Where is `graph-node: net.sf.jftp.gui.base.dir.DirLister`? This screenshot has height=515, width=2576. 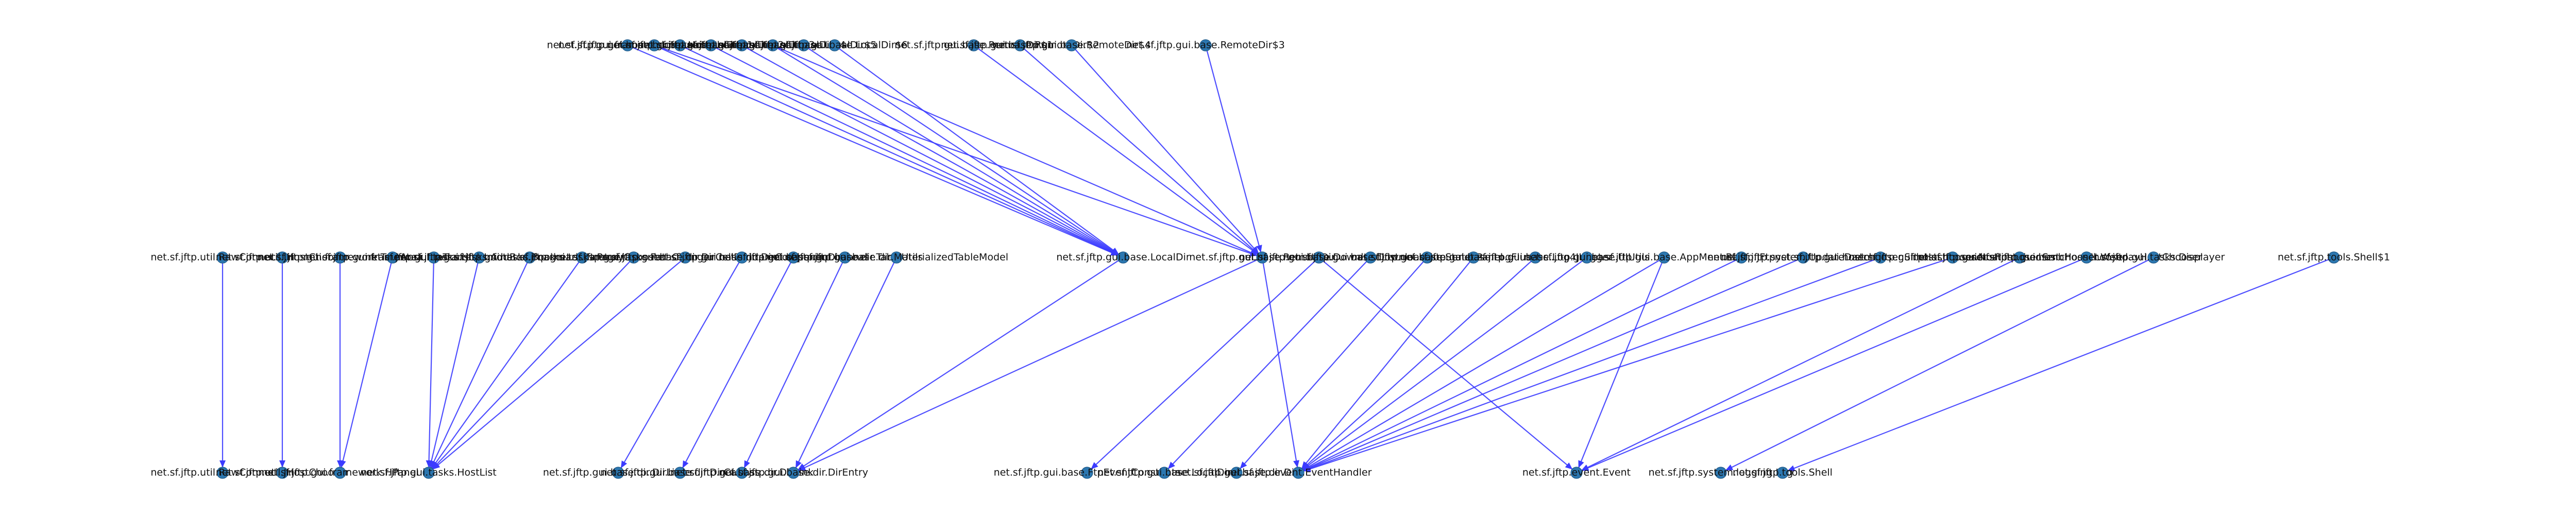
graph-node: net.sf.jftp.gui.base.dir.DirLister is located at coordinates (618, 473).